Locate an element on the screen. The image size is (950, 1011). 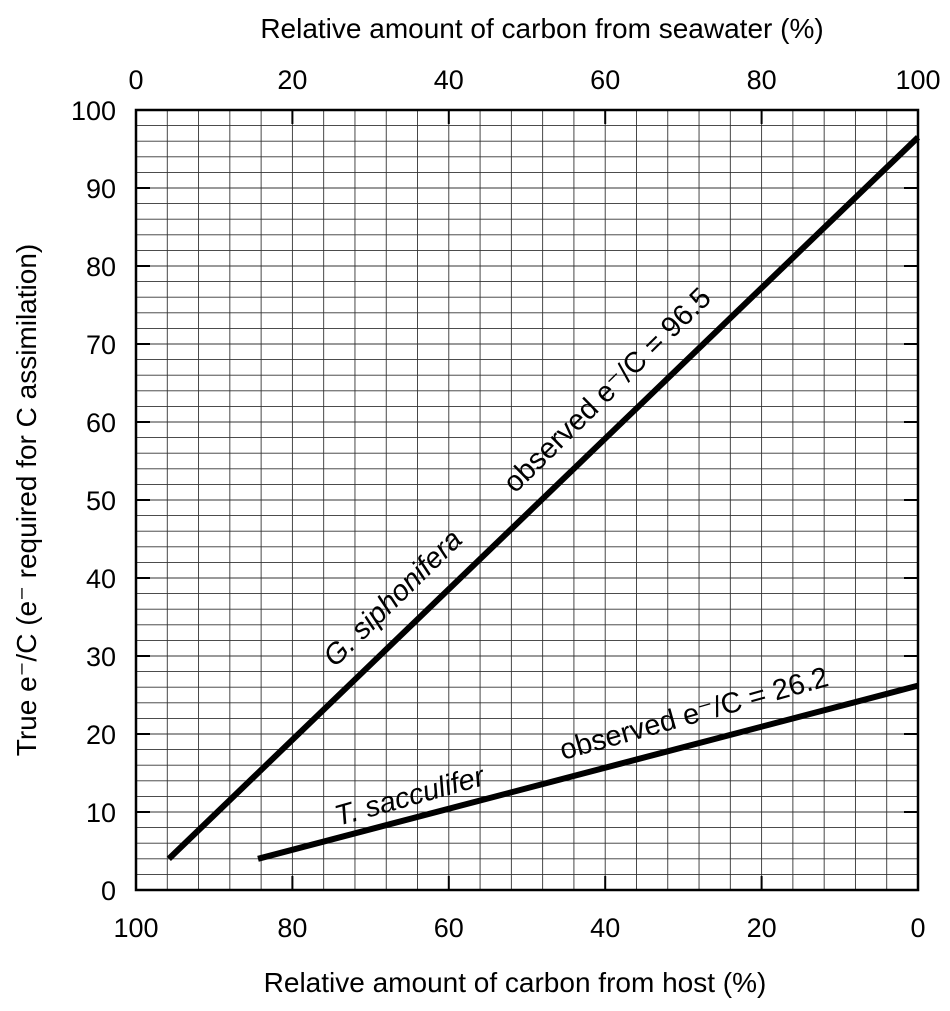
y-tick-label: 70 is located at coordinates (101, 345).